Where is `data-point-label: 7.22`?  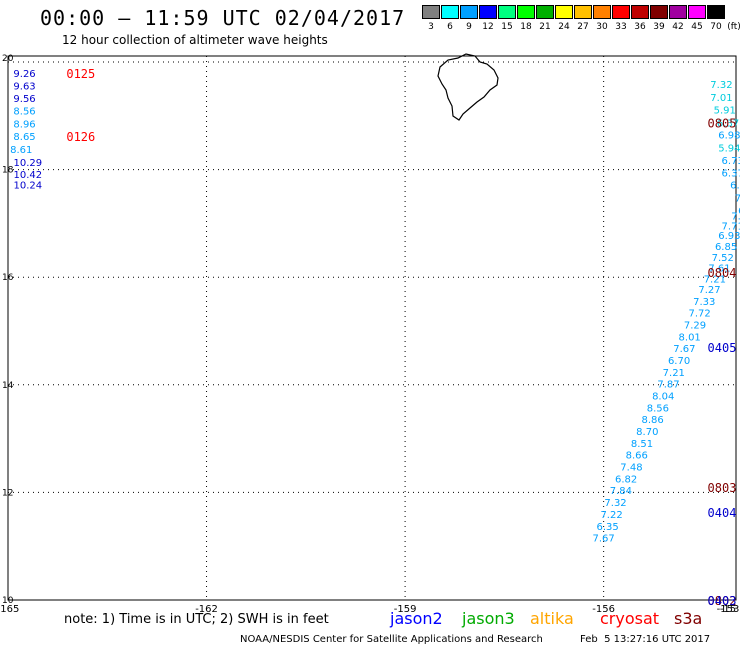
data-point-label: 7.22 is located at coordinates (611, 515).